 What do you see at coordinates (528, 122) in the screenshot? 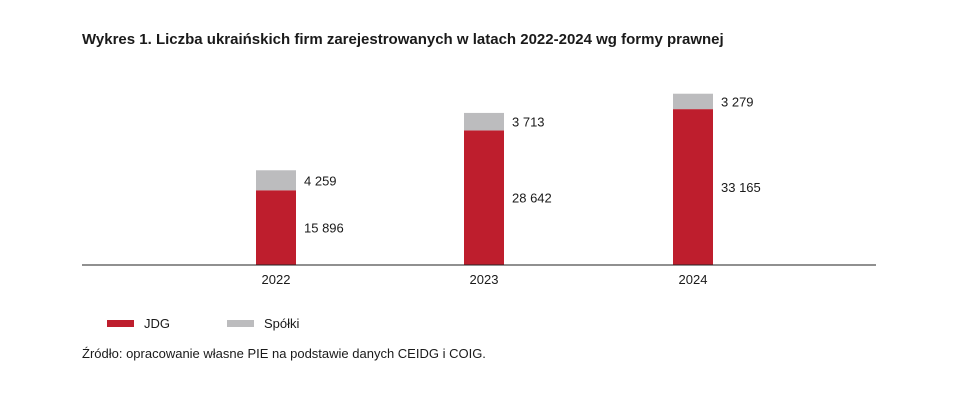
I see `data-label-spolki-2023: 3 713` at bounding box center [528, 122].